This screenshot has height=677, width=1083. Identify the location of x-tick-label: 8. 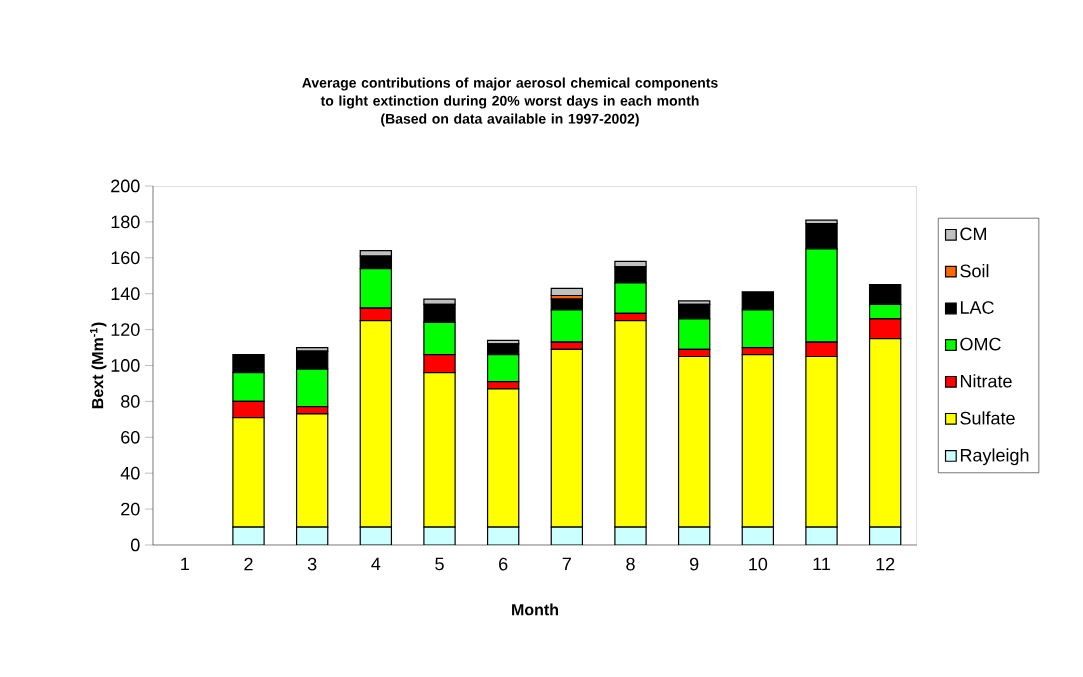
(630, 564).